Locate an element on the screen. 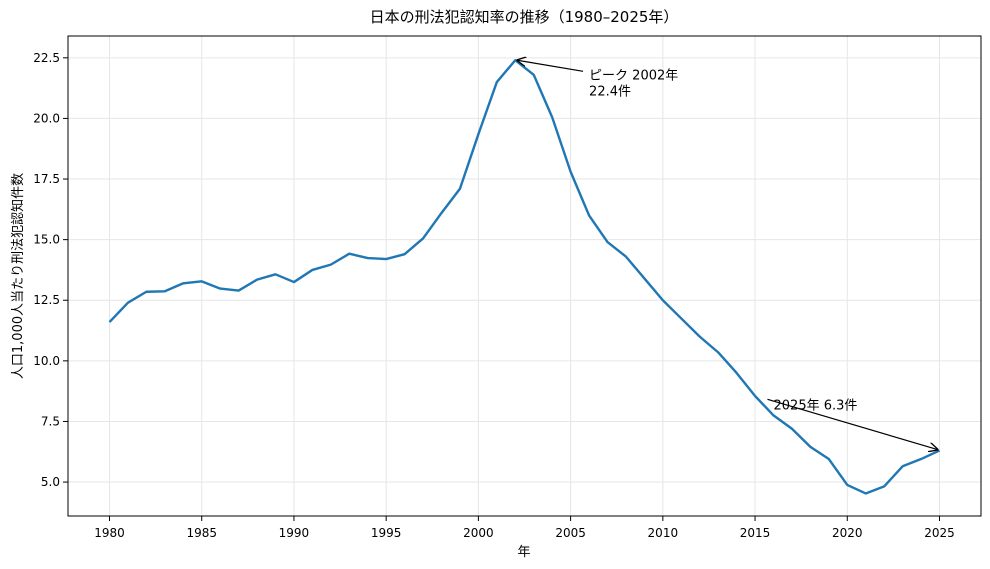 The height and width of the screenshot is (569, 990). x-axis-label: 年 is located at coordinates (523, 552).